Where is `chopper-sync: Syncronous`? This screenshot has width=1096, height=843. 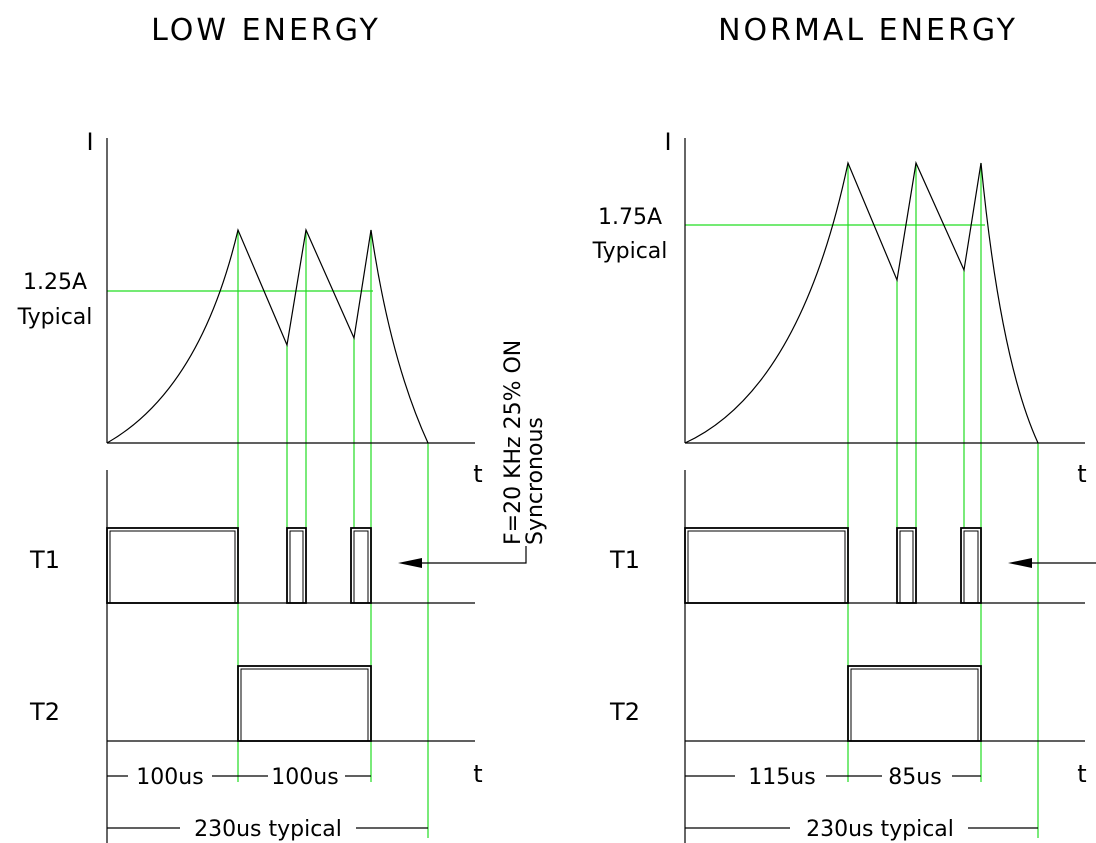 chopper-sync: Syncronous is located at coordinates (535, 481).